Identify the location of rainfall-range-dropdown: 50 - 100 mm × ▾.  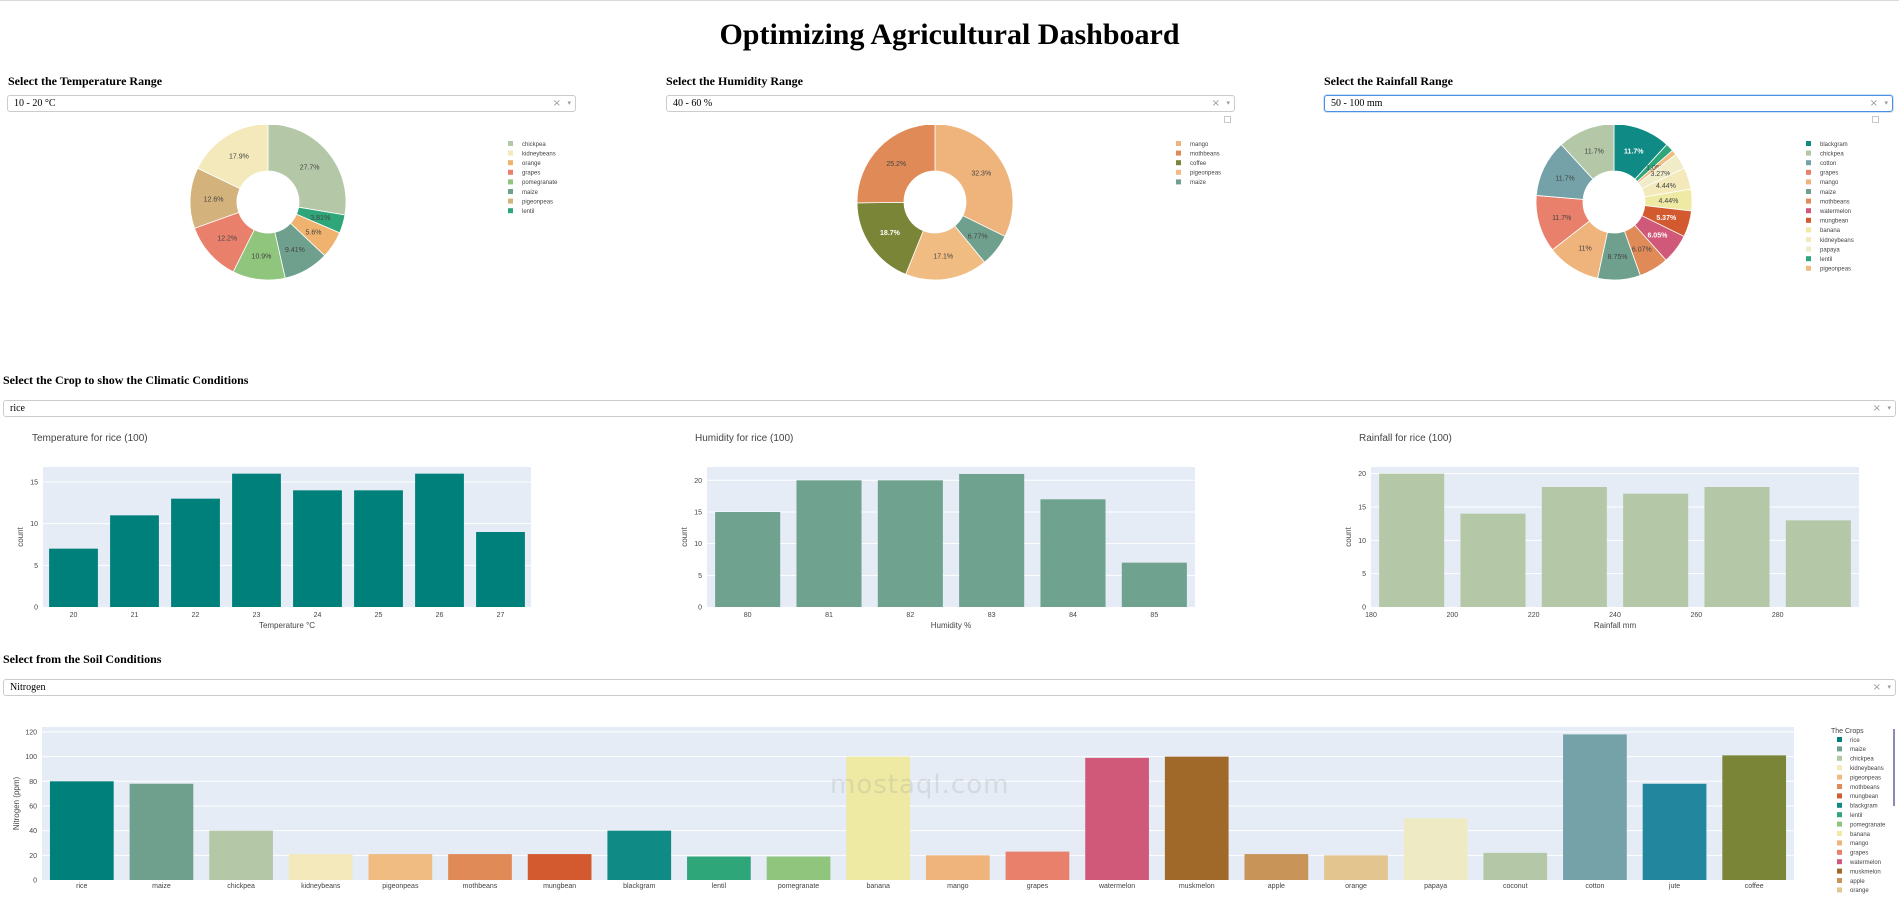
(1608, 103).